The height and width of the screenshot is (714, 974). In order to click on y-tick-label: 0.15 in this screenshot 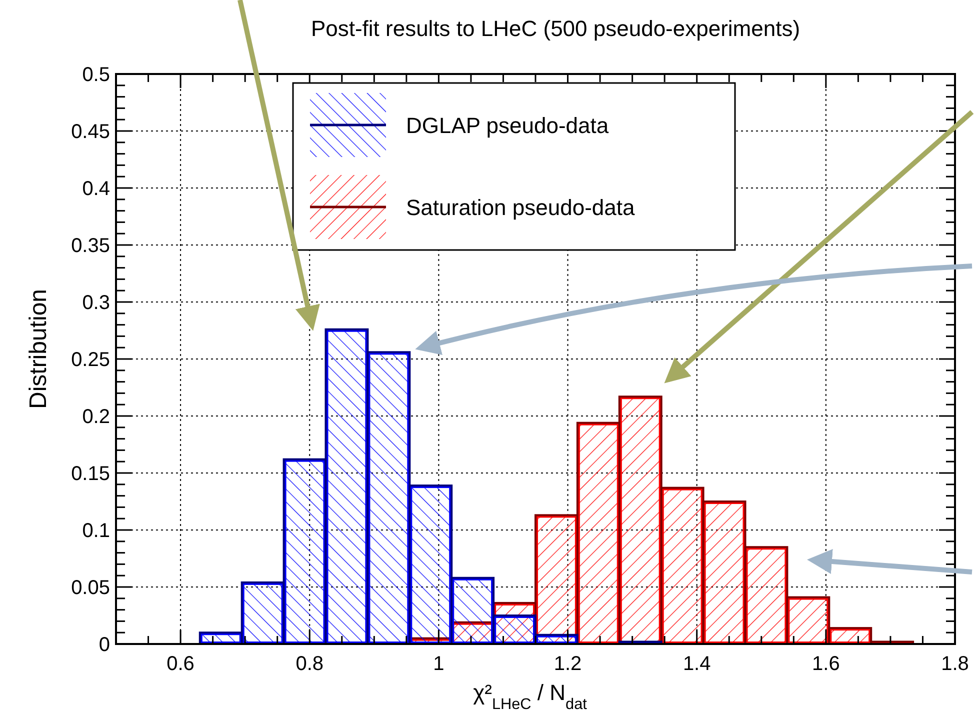, I will do `click(90, 474)`.